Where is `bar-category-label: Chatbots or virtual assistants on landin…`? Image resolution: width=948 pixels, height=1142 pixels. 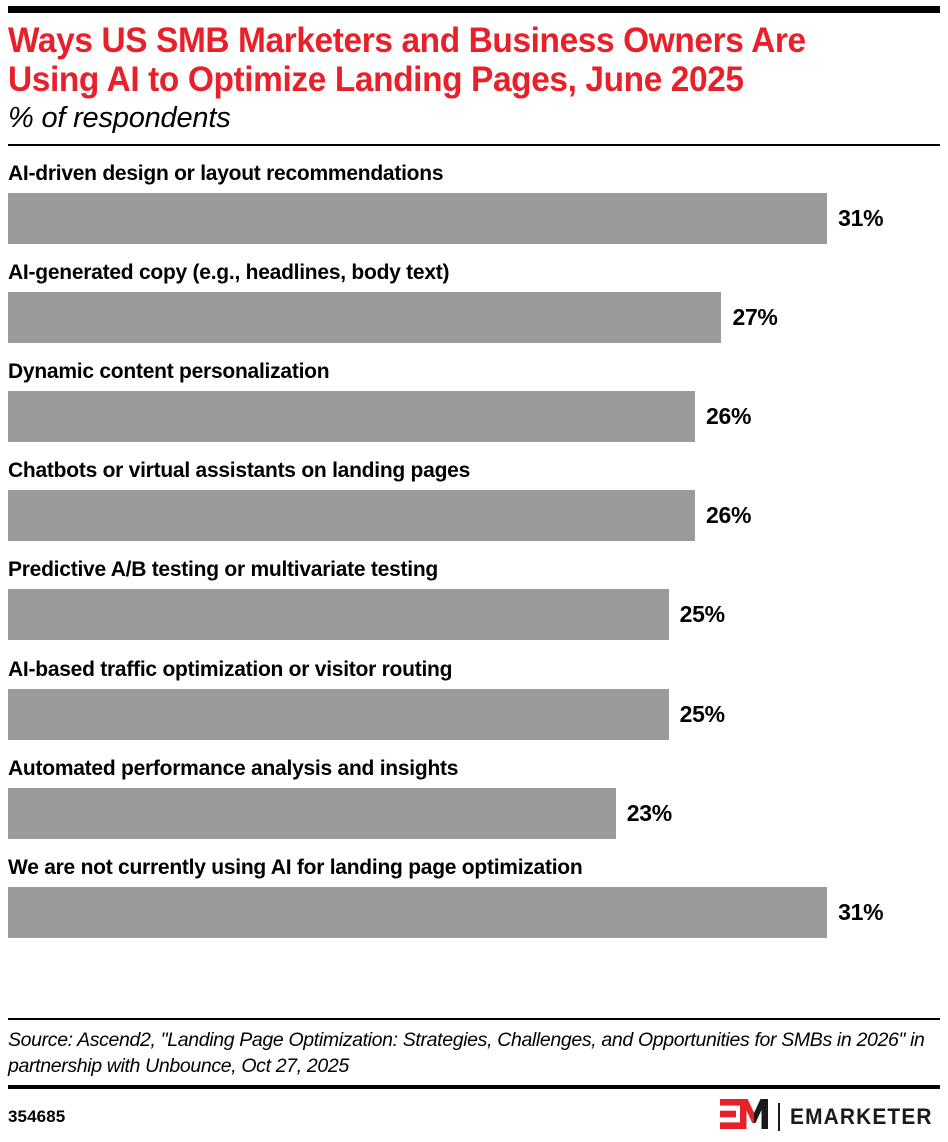 bar-category-label: Chatbots or virtual assistants on landin… is located at coordinates (239, 471).